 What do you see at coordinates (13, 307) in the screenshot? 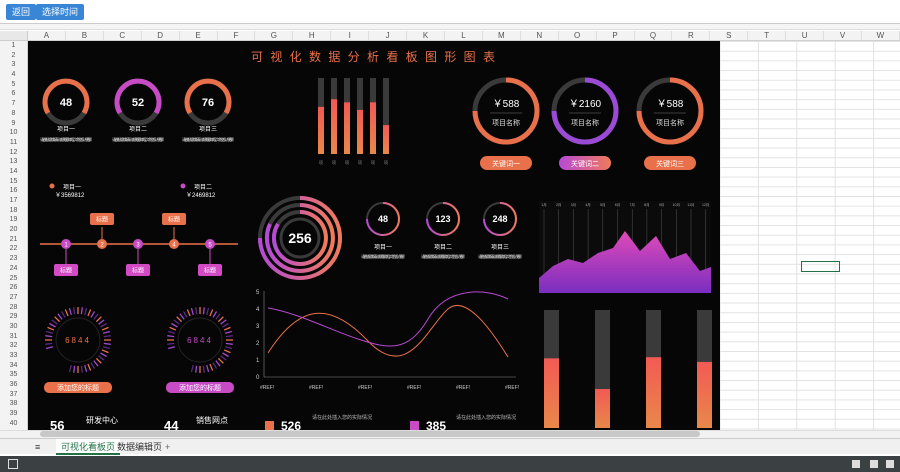
I see `row-header-28: 28` at bounding box center [13, 307].